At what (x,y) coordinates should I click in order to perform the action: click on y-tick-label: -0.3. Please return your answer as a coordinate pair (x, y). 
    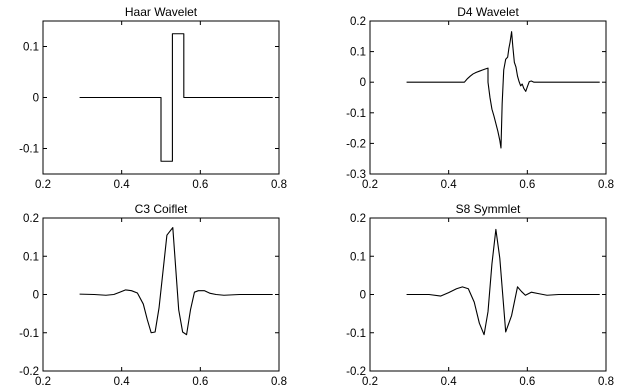
    Looking at the image, I should click on (356, 175).